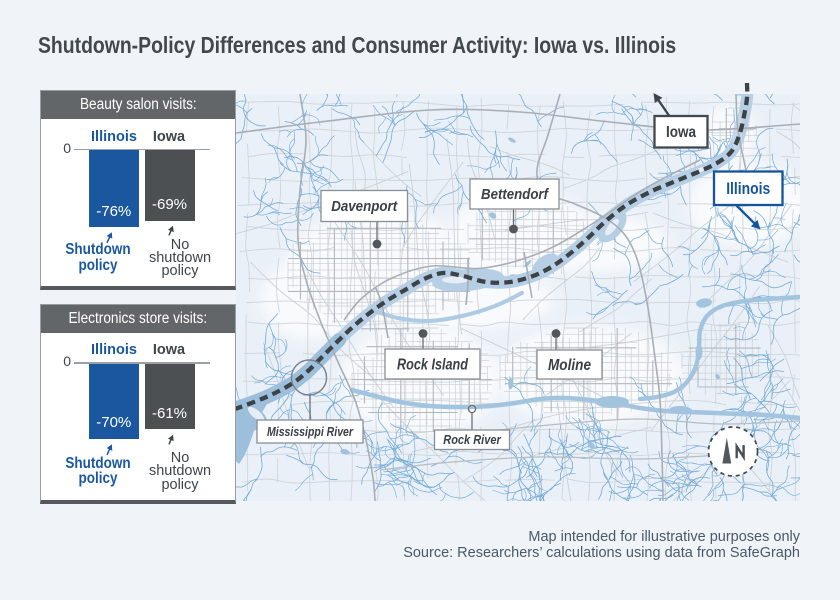 The height and width of the screenshot is (600, 840). I want to click on svg-text: Rock River, so click(472, 440).